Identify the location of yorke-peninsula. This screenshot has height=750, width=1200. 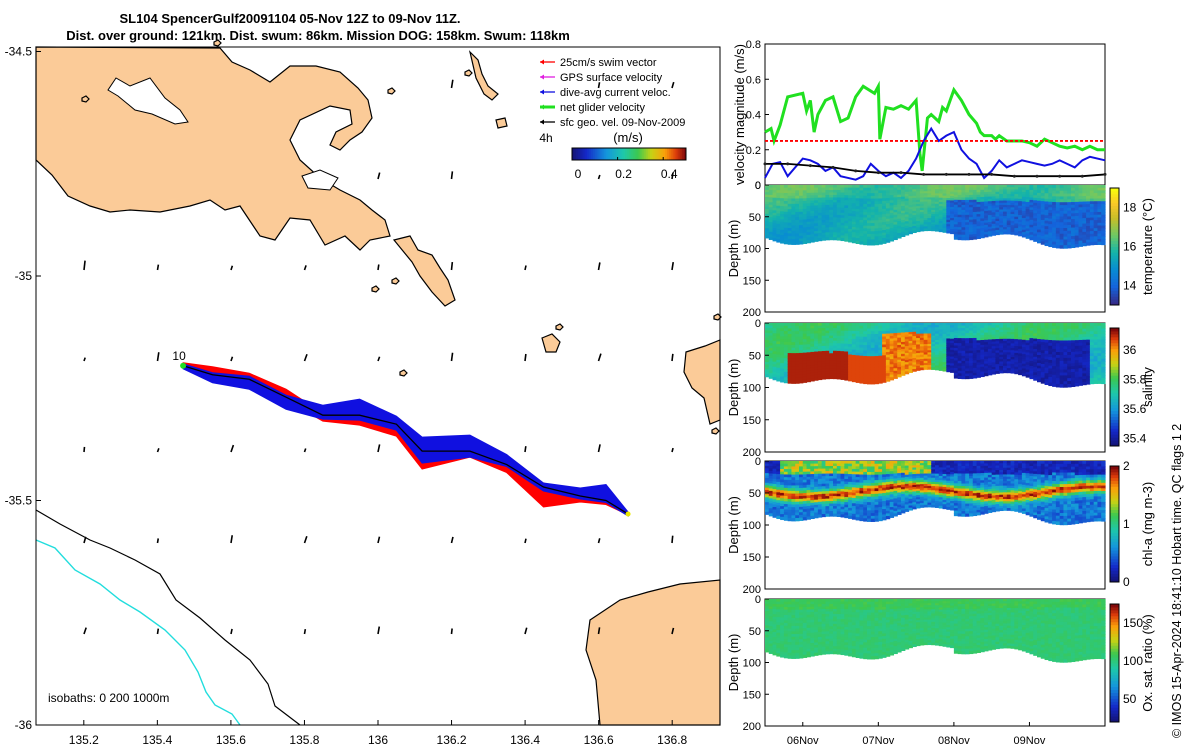
(702, 382).